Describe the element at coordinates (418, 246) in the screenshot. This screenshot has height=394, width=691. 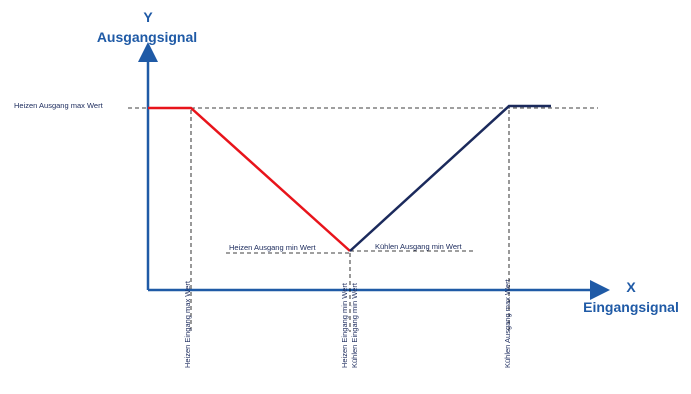
I see `label-kuehlen-ausgang-min: Kühlen Ausgang min Wert` at that location.